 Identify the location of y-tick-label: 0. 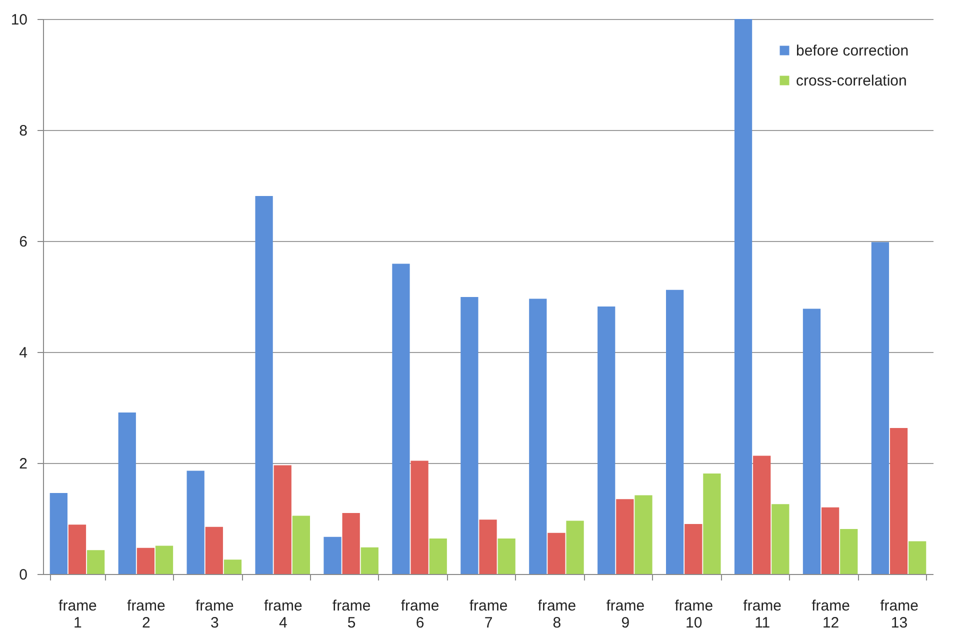
(23, 575).